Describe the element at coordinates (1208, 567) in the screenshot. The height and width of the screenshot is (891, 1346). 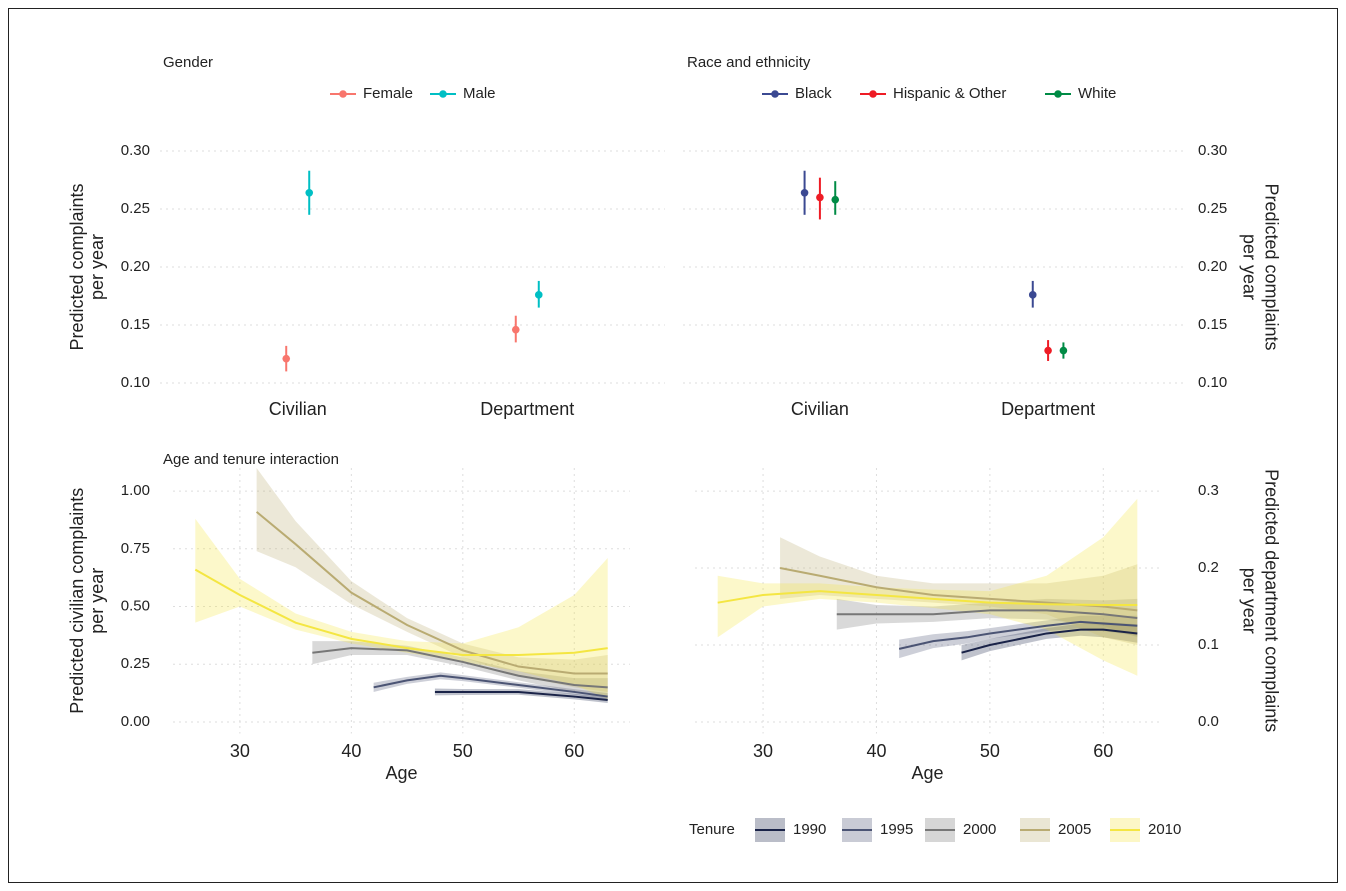
I see `y-tick-label: 0.2` at that location.